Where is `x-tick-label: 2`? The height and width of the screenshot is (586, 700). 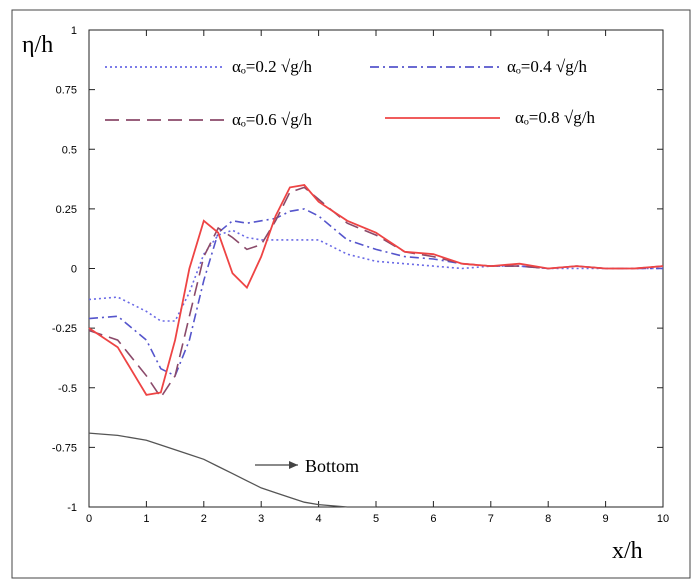 x-tick-label: 2 is located at coordinates (204, 519).